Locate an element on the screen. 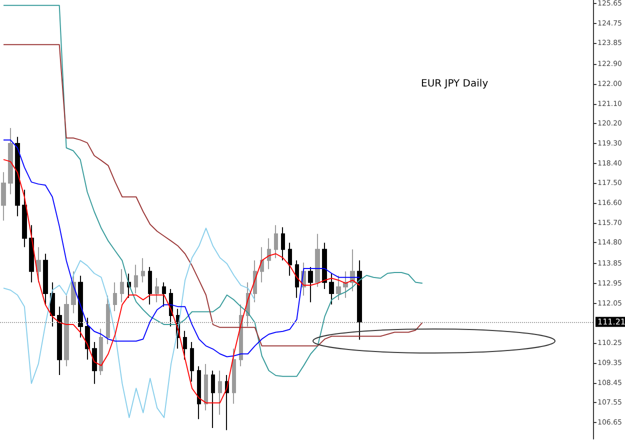 Image resolution: width=625 pixels, height=447 pixels. text: EUR JPY Daily is located at coordinates (454, 84).